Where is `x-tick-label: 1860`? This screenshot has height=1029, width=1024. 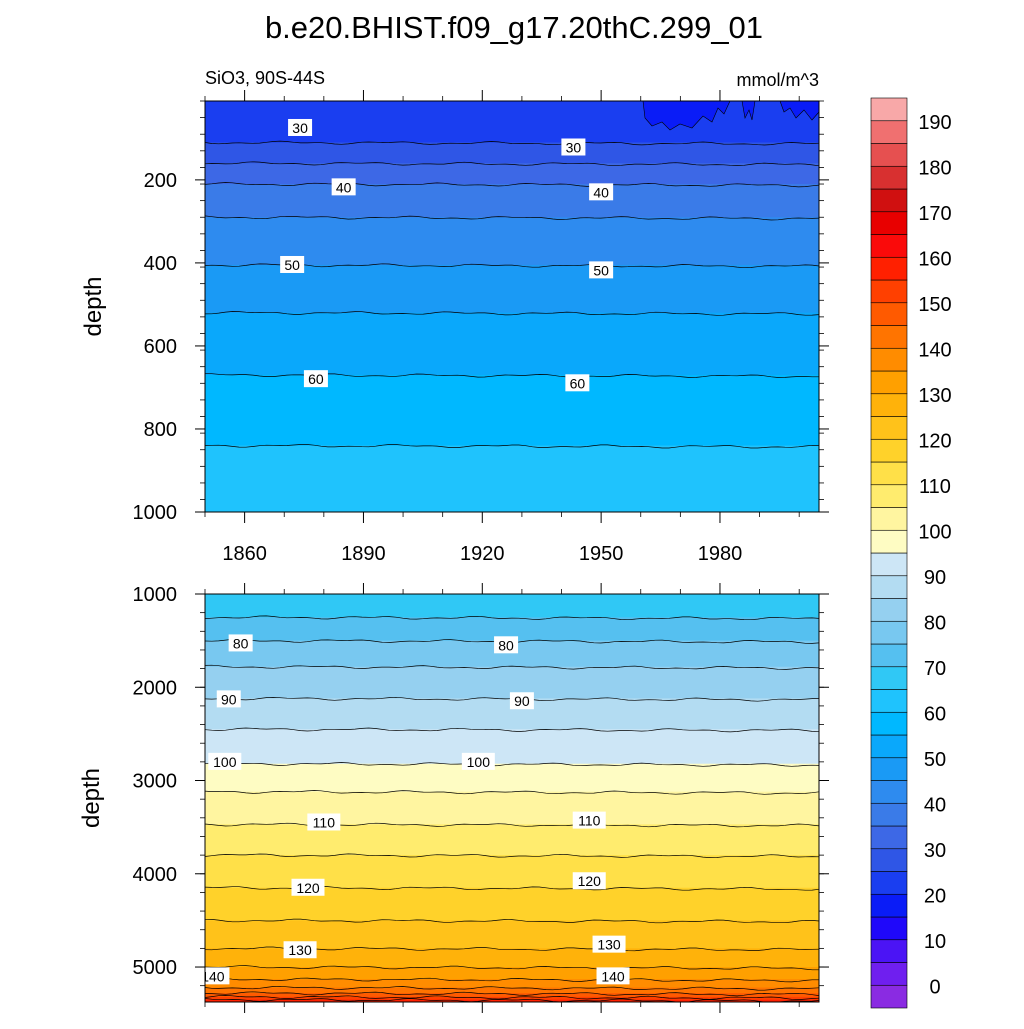 x-tick-label: 1860 is located at coordinates (244, 554).